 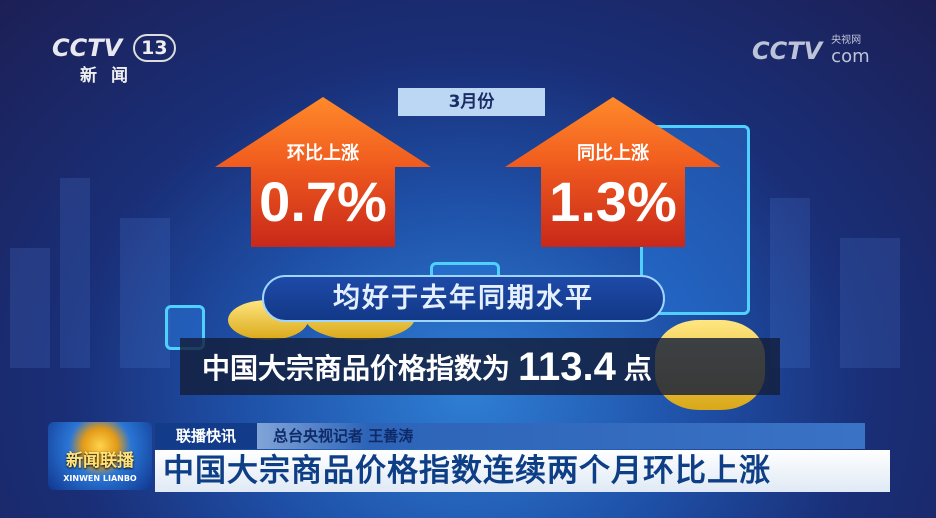 What do you see at coordinates (111, 76) in the screenshot?
I see `logo-sub: 新闻` at bounding box center [111, 76].